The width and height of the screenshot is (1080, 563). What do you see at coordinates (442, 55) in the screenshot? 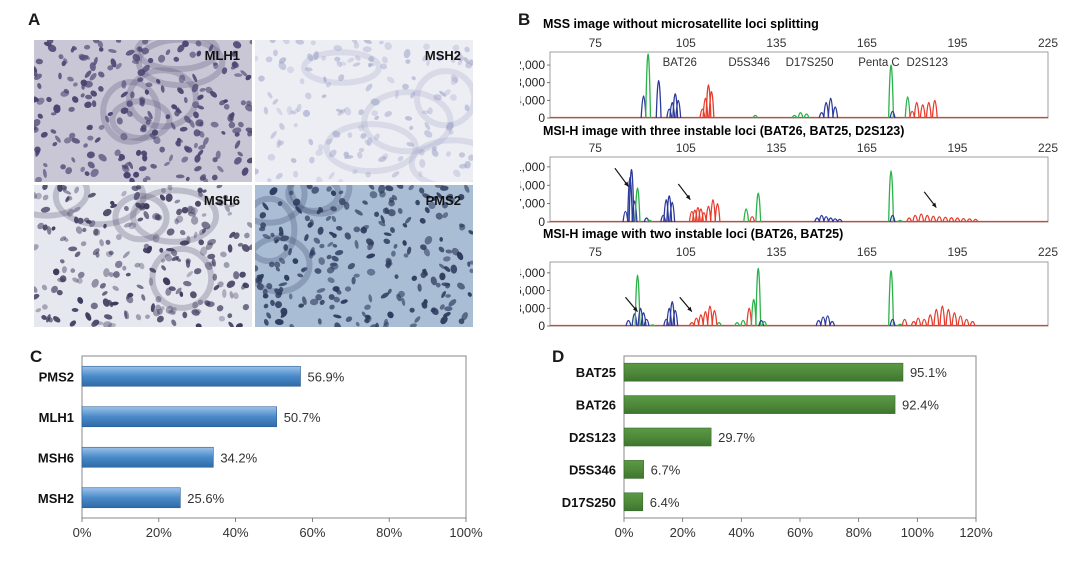
I see `micrograph-label-msh2: MSH2` at bounding box center [442, 55].